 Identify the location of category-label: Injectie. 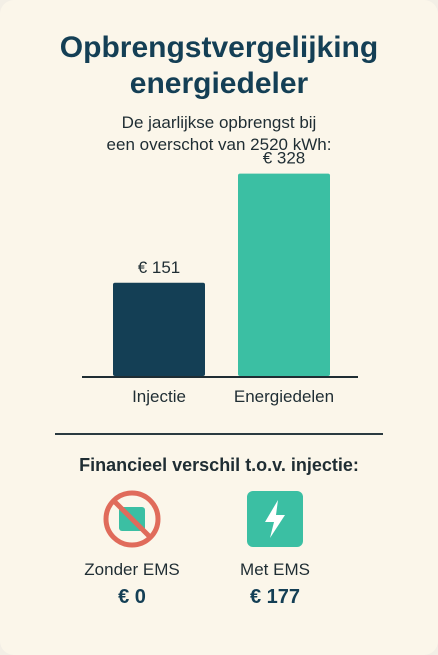
(159, 396).